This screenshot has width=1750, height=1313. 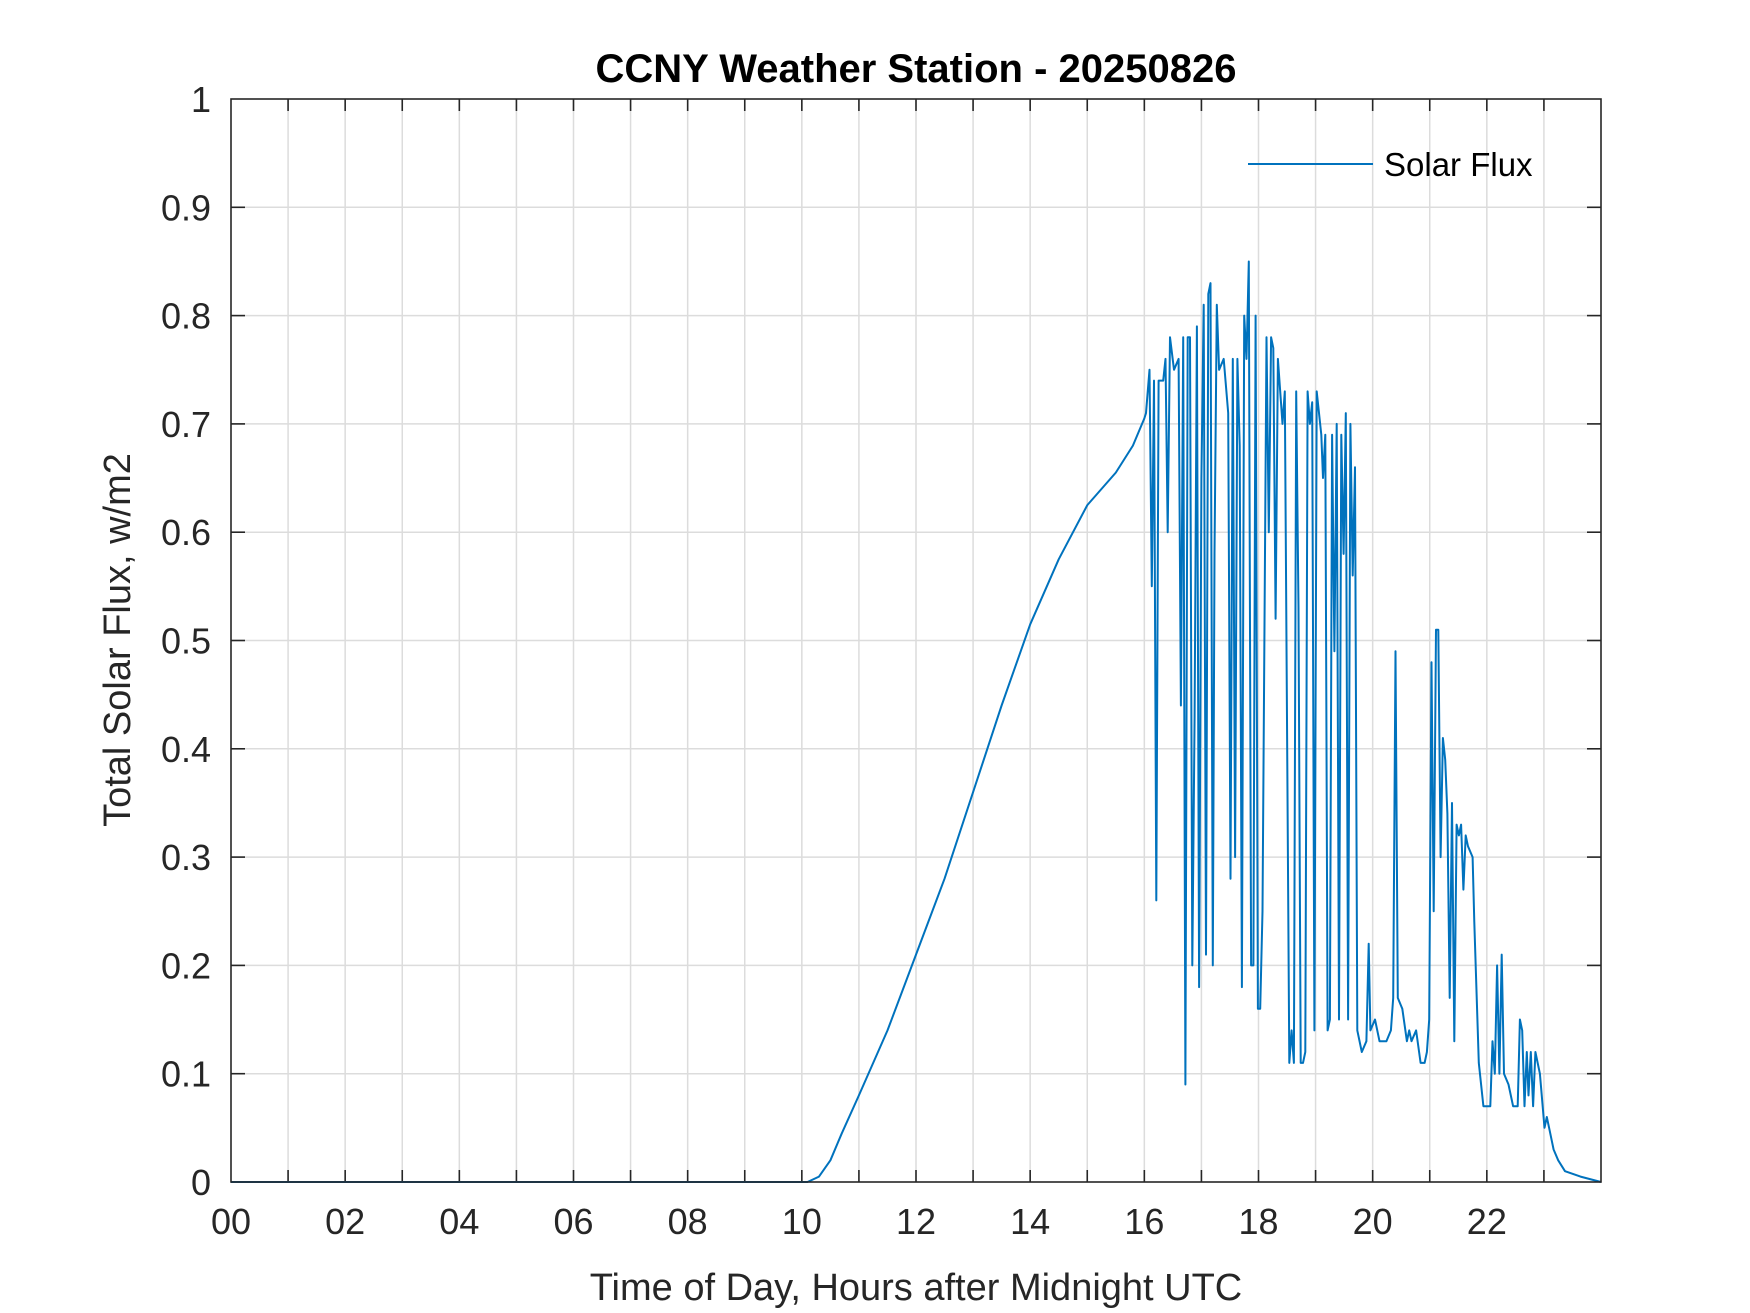 I want to click on y-axis-label: Total Solar Flux, w/m2, so click(x=118, y=640).